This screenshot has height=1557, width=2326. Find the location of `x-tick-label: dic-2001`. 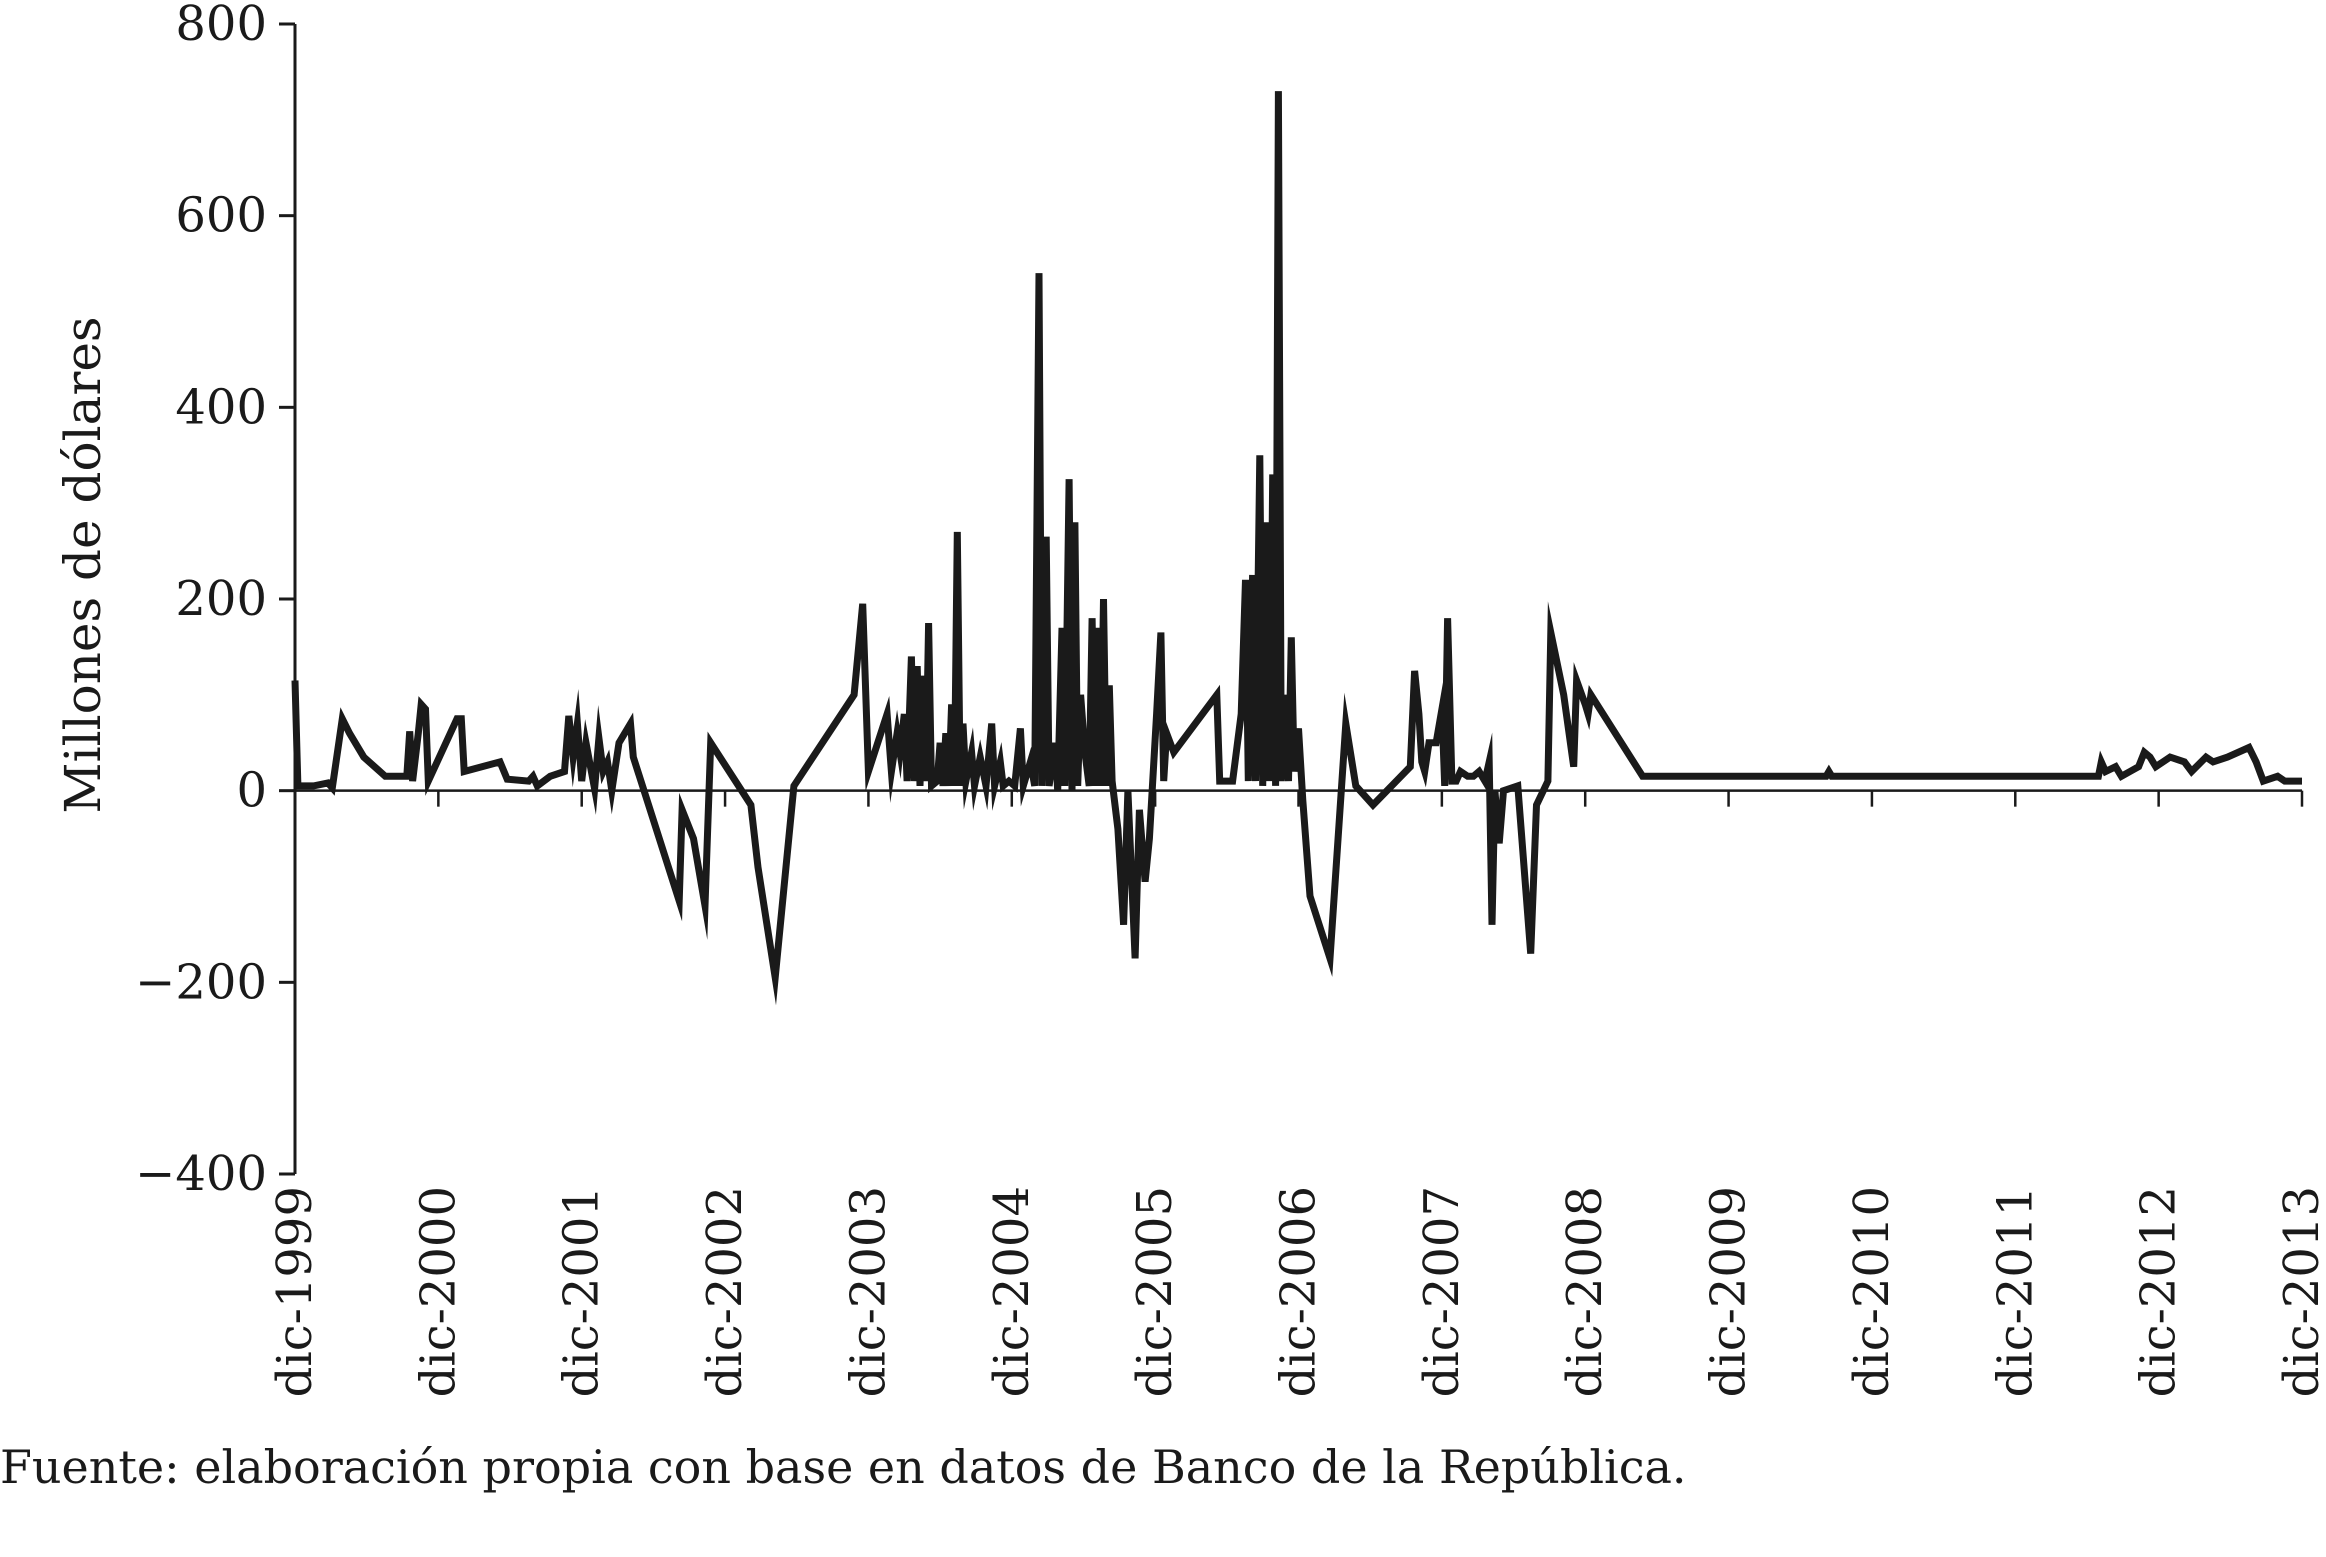

x-tick-label: dic-2001 is located at coordinates (582, 1291).